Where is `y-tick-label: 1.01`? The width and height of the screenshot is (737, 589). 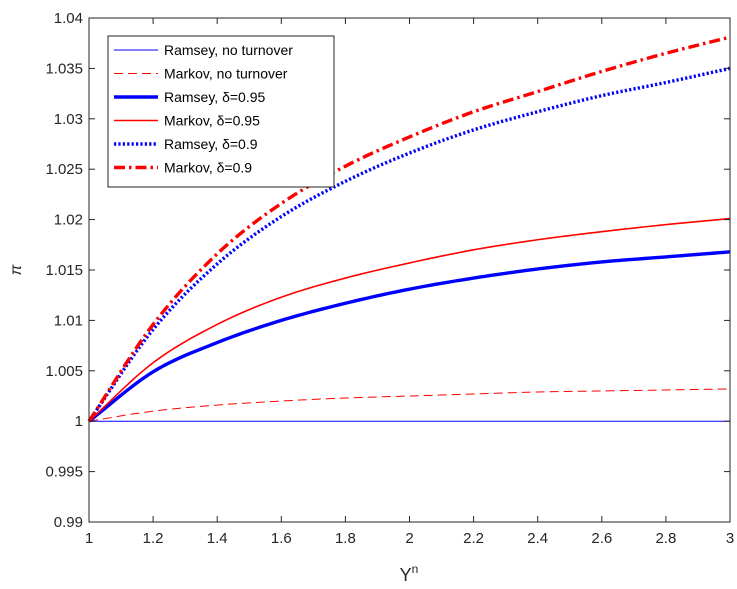 y-tick-label: 1.01 is located at coordinates (68, 320).